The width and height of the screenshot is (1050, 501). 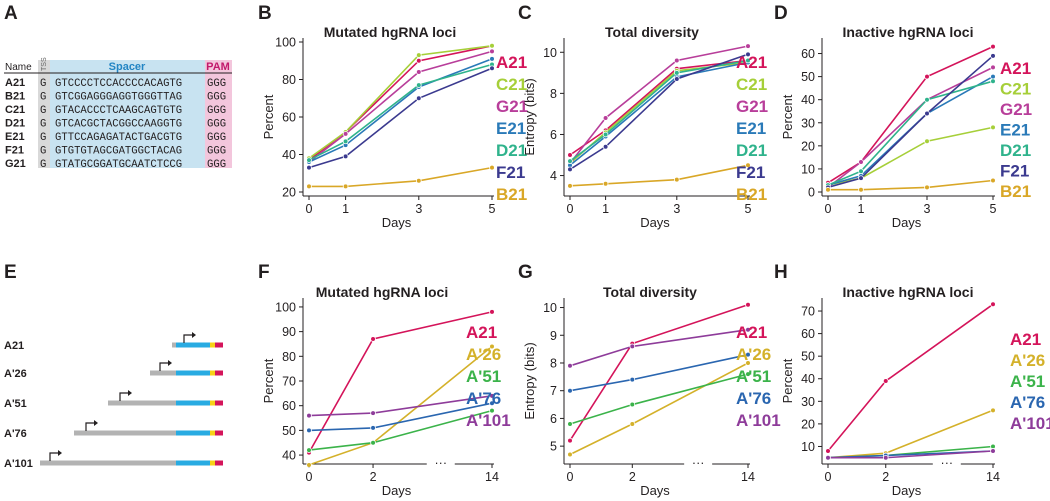 I want to click on x-tick-label: 14, so click(x=492, y=477).